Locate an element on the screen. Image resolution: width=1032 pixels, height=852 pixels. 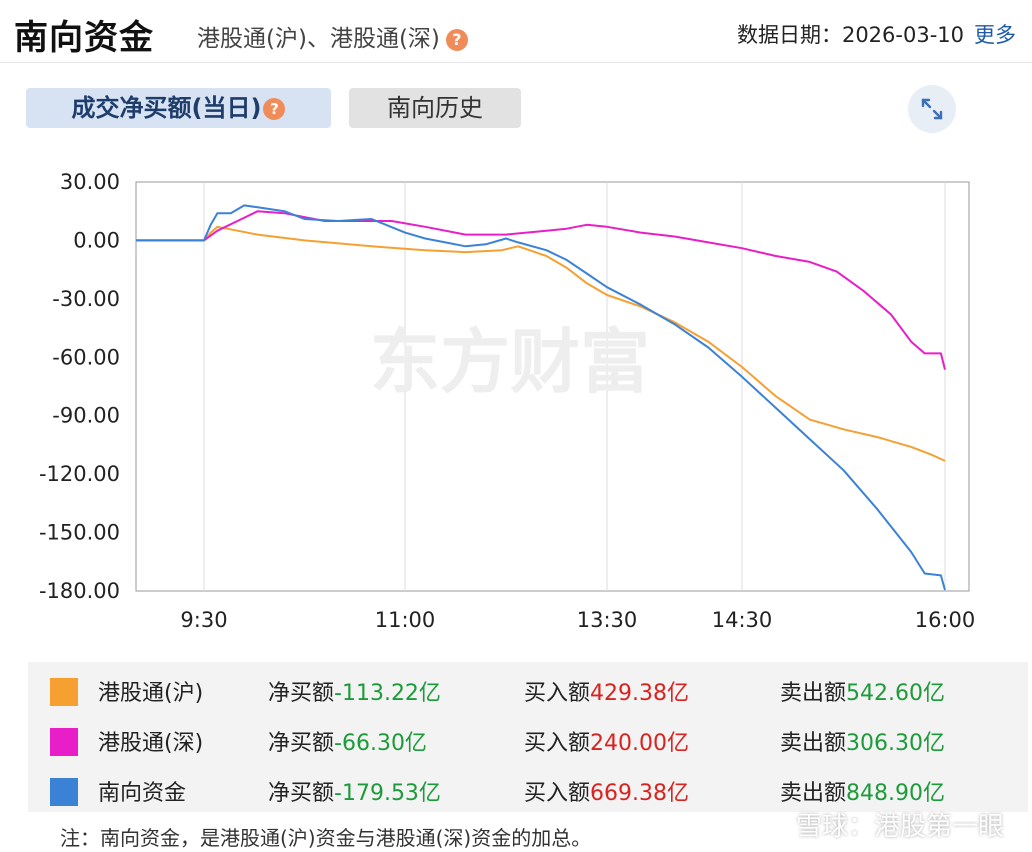
legend-row: 南向资金 净买额-179.53亿 买入额669.38亿 卖出额848.90亿 is located at coordinates (528, 789).